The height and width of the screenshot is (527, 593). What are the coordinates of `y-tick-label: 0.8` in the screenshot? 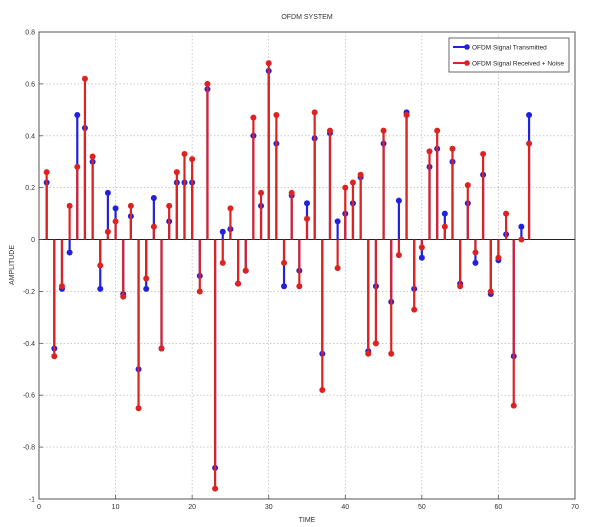 It's located at (30, 33).